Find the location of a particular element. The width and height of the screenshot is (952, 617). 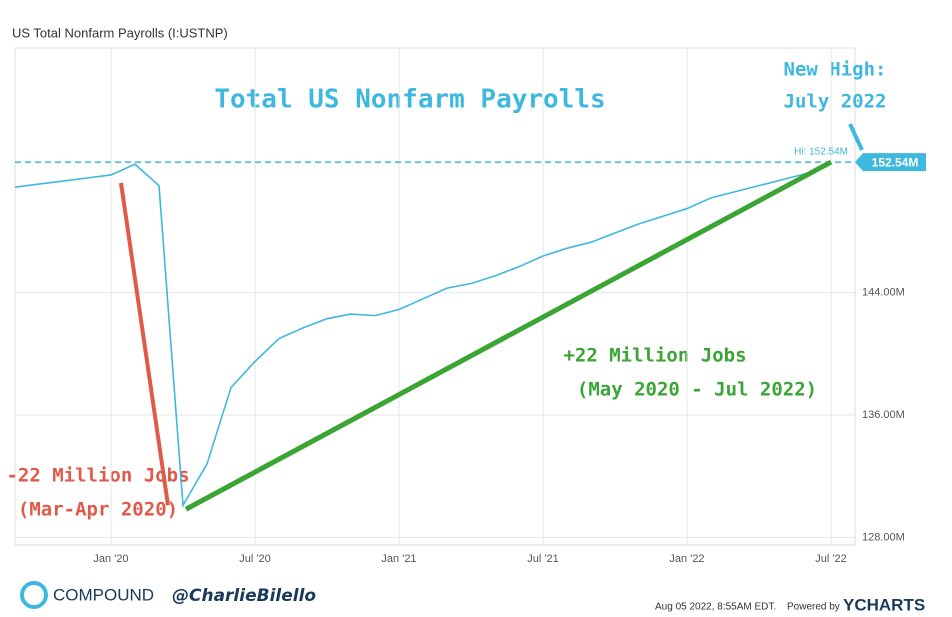

value-badge-label: 152.54M is located at coordinates (895, 162).